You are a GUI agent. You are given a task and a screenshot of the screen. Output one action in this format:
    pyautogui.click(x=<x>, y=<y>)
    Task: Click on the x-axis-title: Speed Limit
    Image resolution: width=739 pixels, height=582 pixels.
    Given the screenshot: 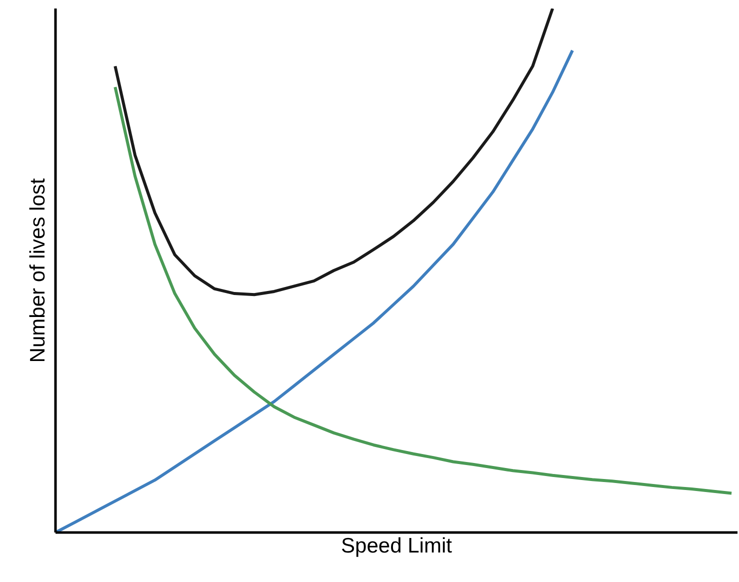 What is the action you would take?
    pyautogui.click(x=396, y=546)
    